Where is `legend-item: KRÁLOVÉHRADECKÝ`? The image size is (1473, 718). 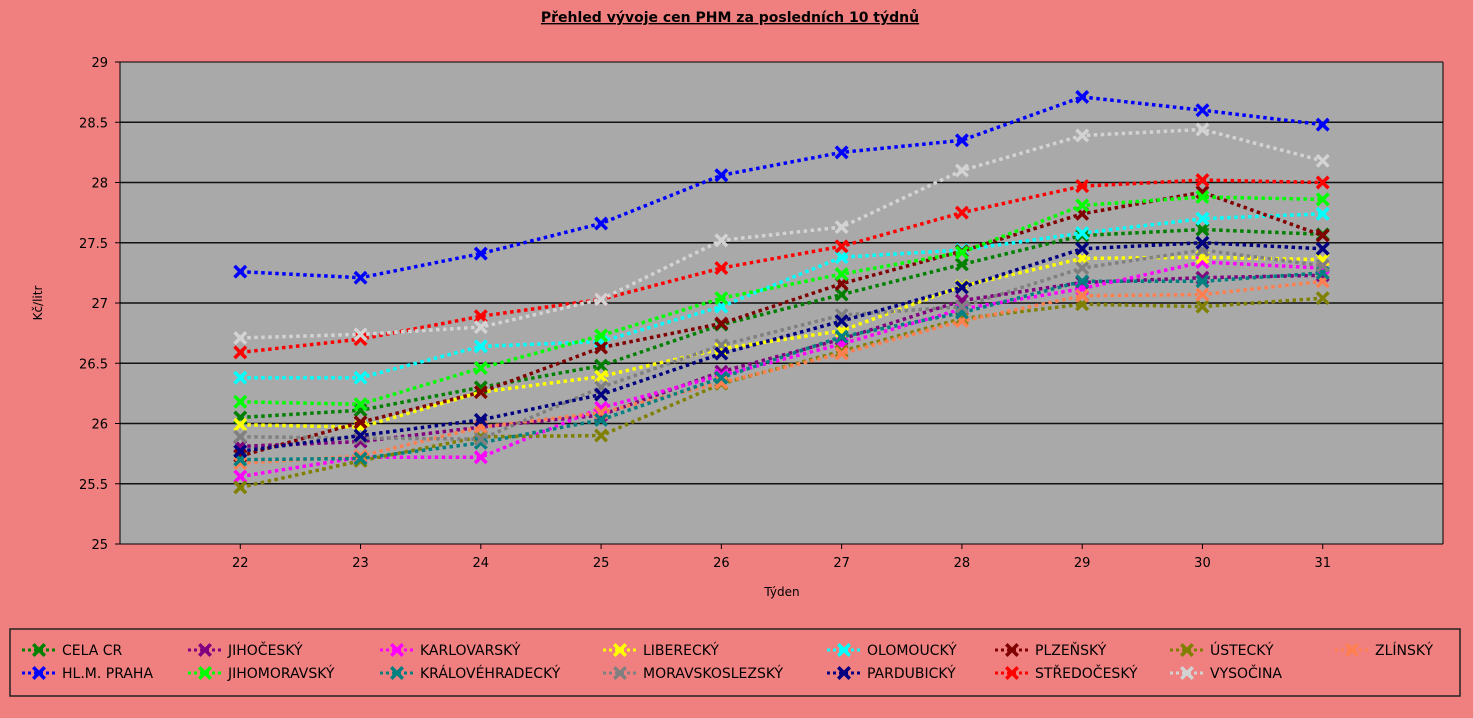 legend-item: KRÁLOVÉHRADECKÝ is located at coordinates (470, 673).